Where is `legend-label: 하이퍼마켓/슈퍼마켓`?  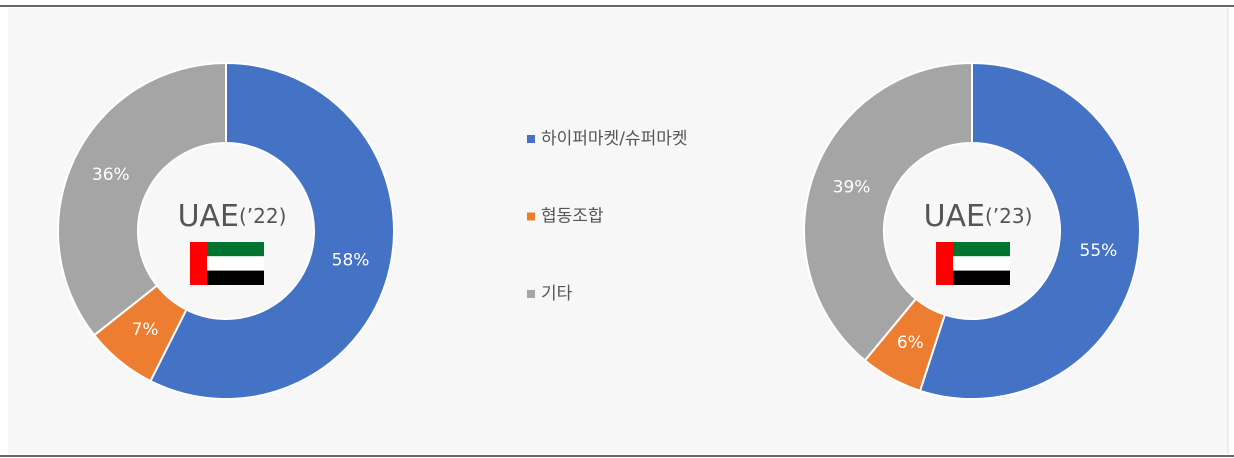
legend-label: 하이퍼마켓/슈퍼마켓 is located at coordinates (614, 139).